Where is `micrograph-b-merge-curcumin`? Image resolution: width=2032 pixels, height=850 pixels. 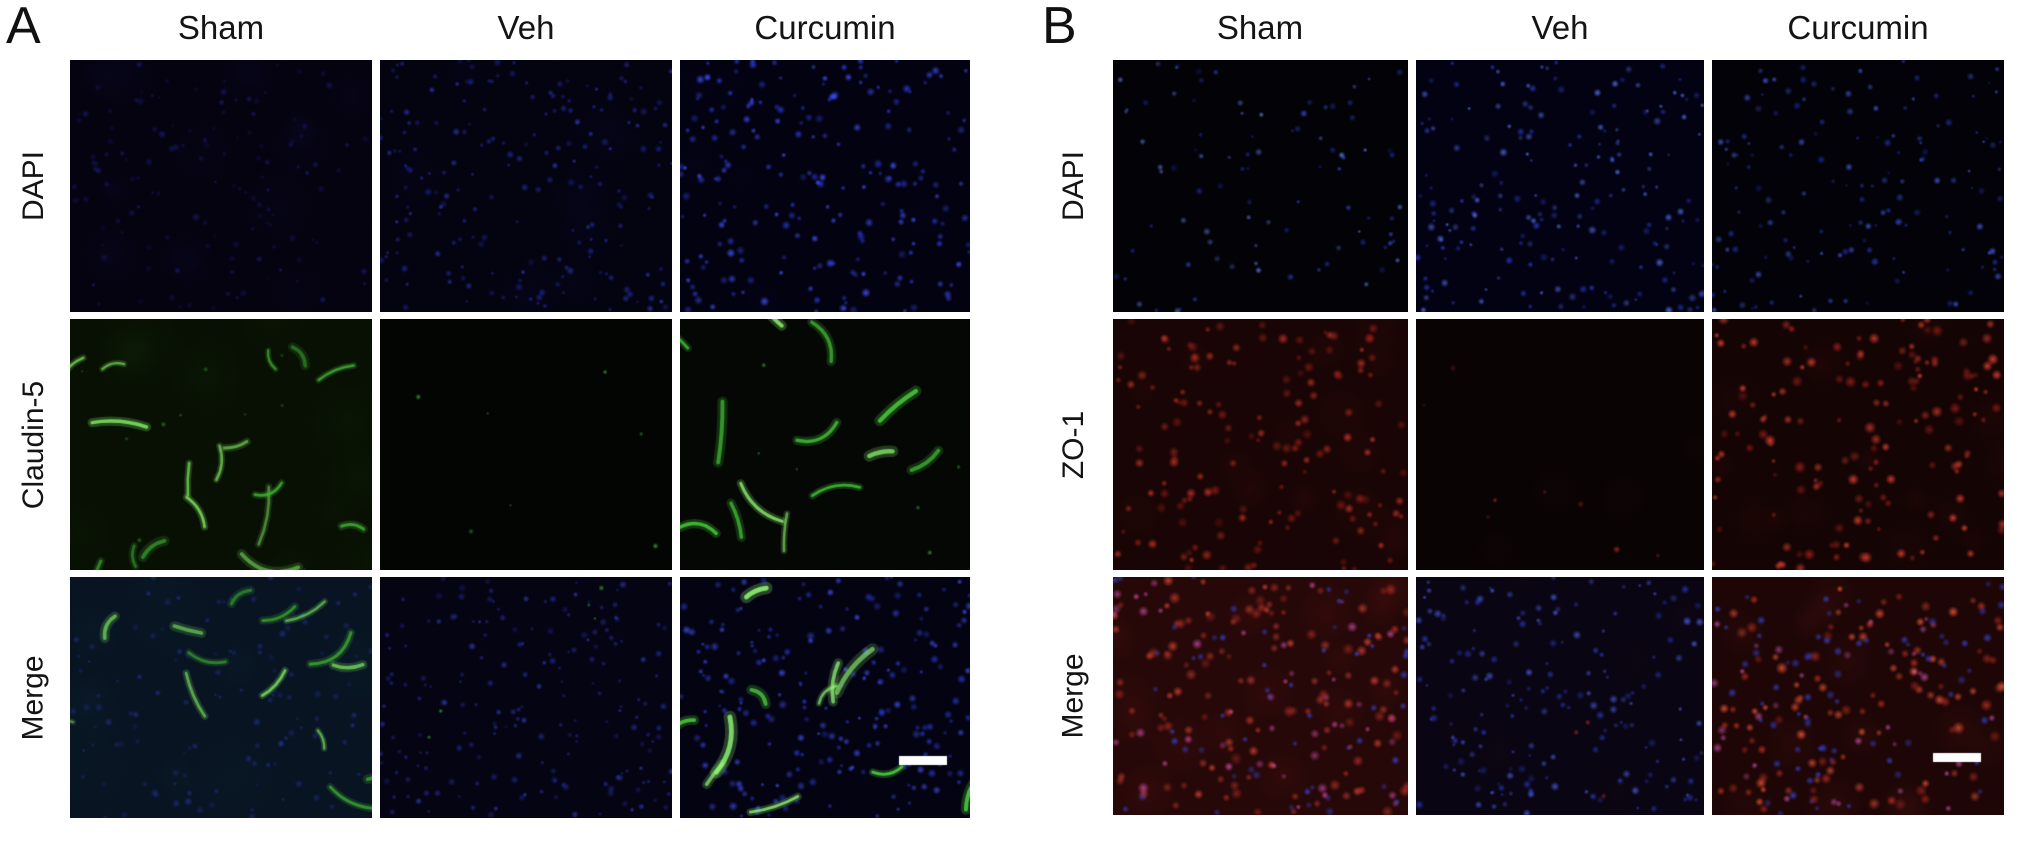
micrograph-b-merge-curcumin is located at coordinates (1858, 696).